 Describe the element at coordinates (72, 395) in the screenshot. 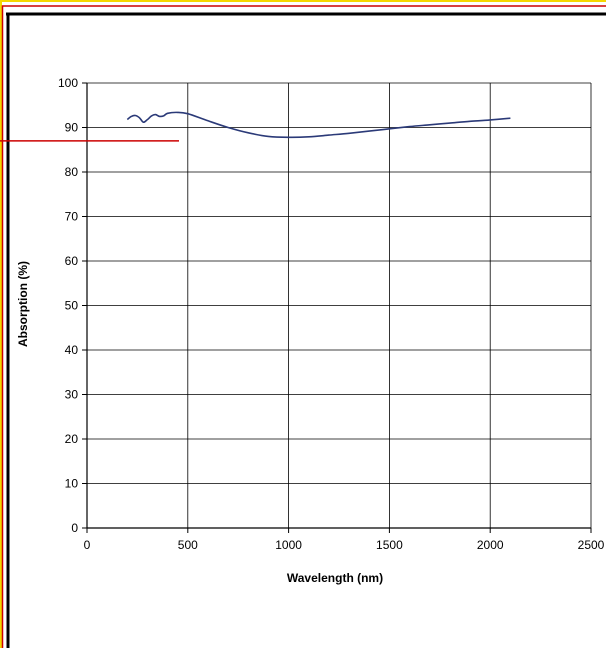

I see `y-tick-label: 30` at that location.